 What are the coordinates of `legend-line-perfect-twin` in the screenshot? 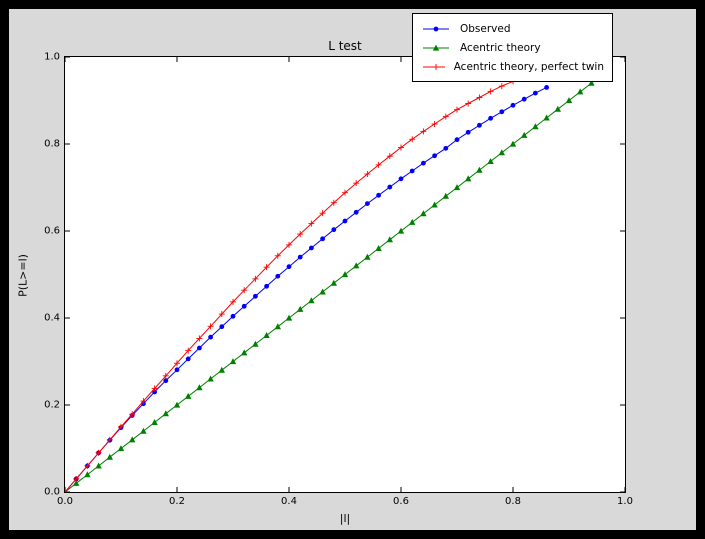 It's located at (434, 66).